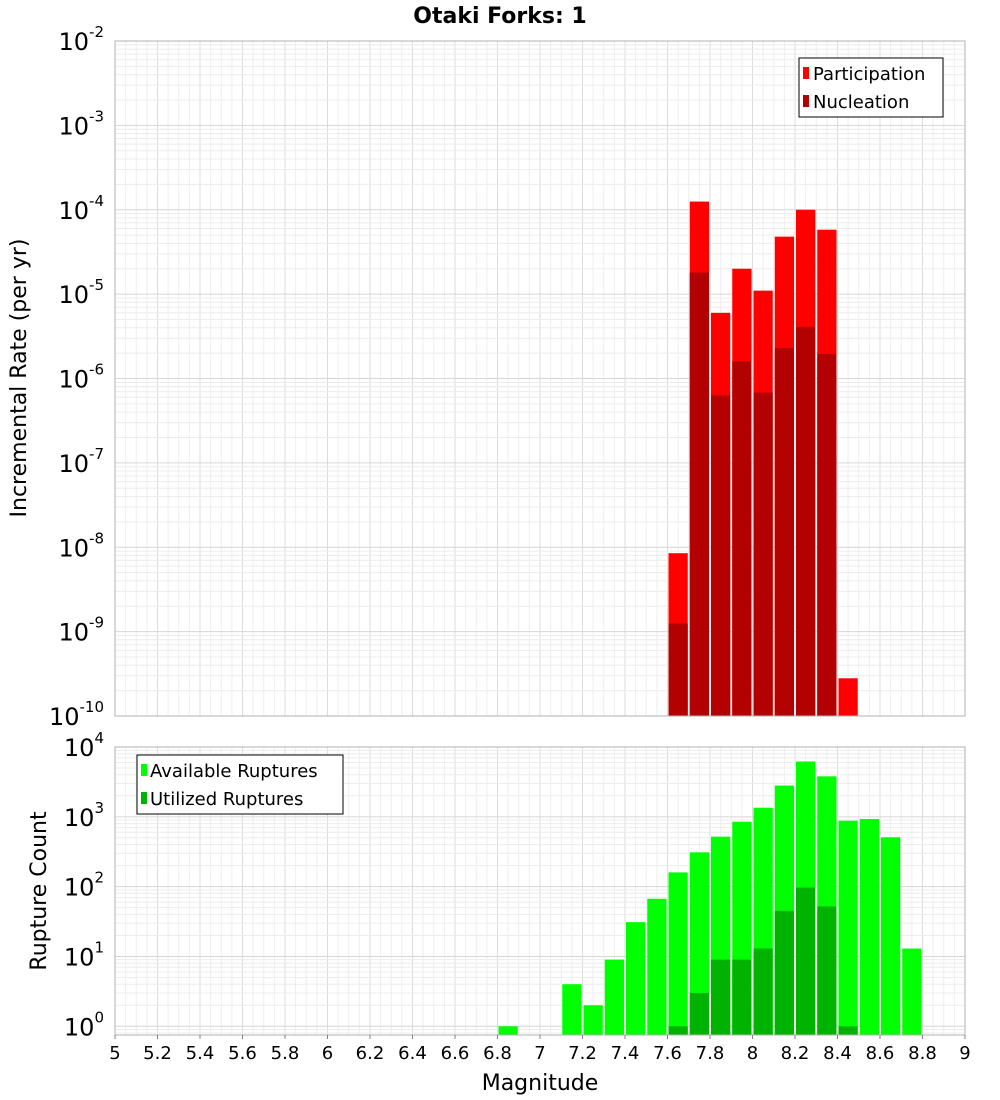 This screenshot has width=1000, height=1100. I want to click on rate-y-tick-label: 10⁻⁴, so click(81, 208).